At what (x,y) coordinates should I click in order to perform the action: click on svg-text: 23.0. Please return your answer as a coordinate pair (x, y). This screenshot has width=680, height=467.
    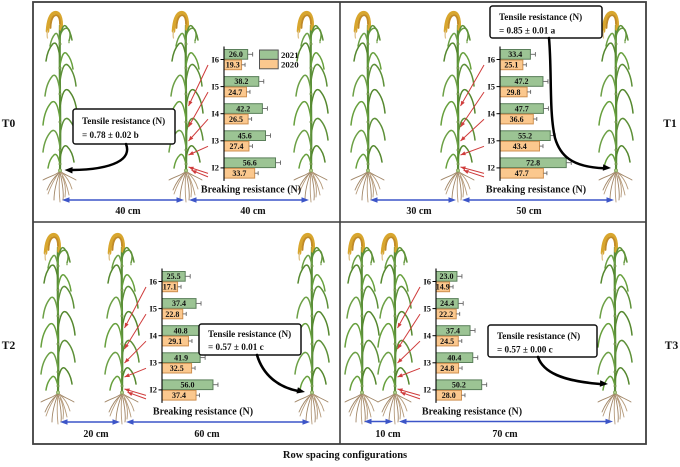
    Looking at the image, I should click on (446, 276).